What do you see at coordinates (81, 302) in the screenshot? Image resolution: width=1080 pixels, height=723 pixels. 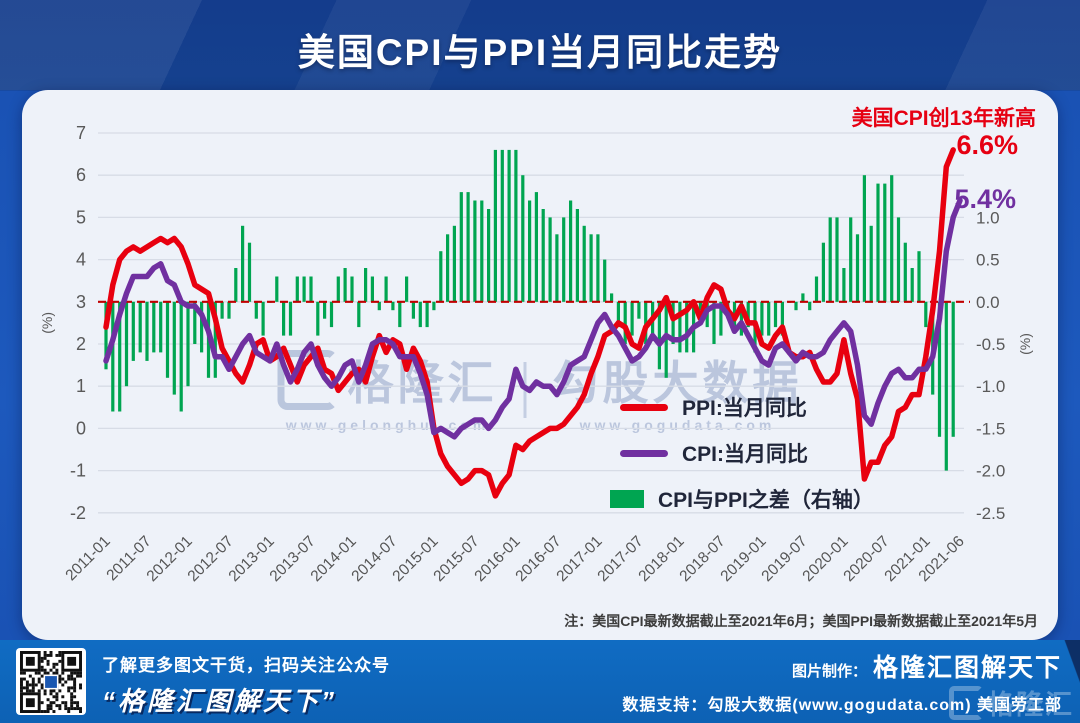 I see `left-axis-tick-label: 3` at bounding box center [81, 302].